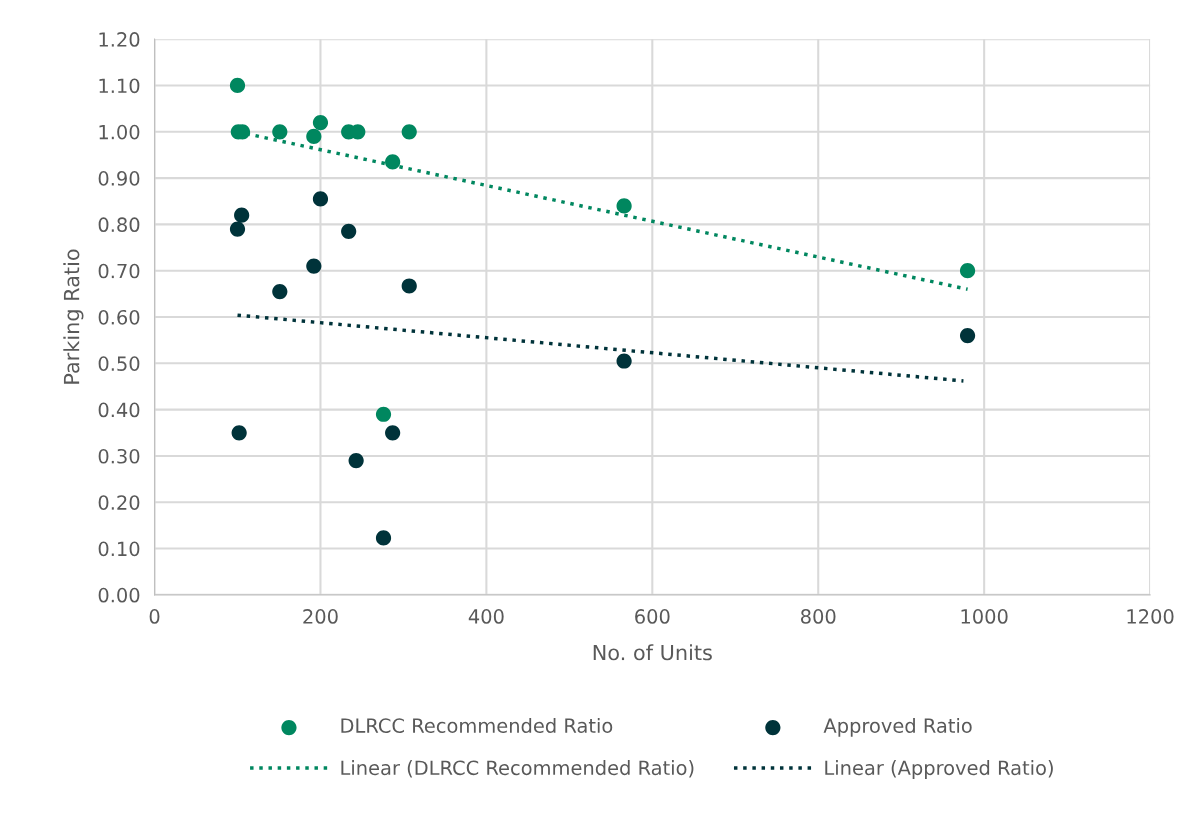 This screenshot has height=816, width=1198. Describe the element at coordinates (486, 616) in the screenshot. I see `x-tick-label: 400` at that location.